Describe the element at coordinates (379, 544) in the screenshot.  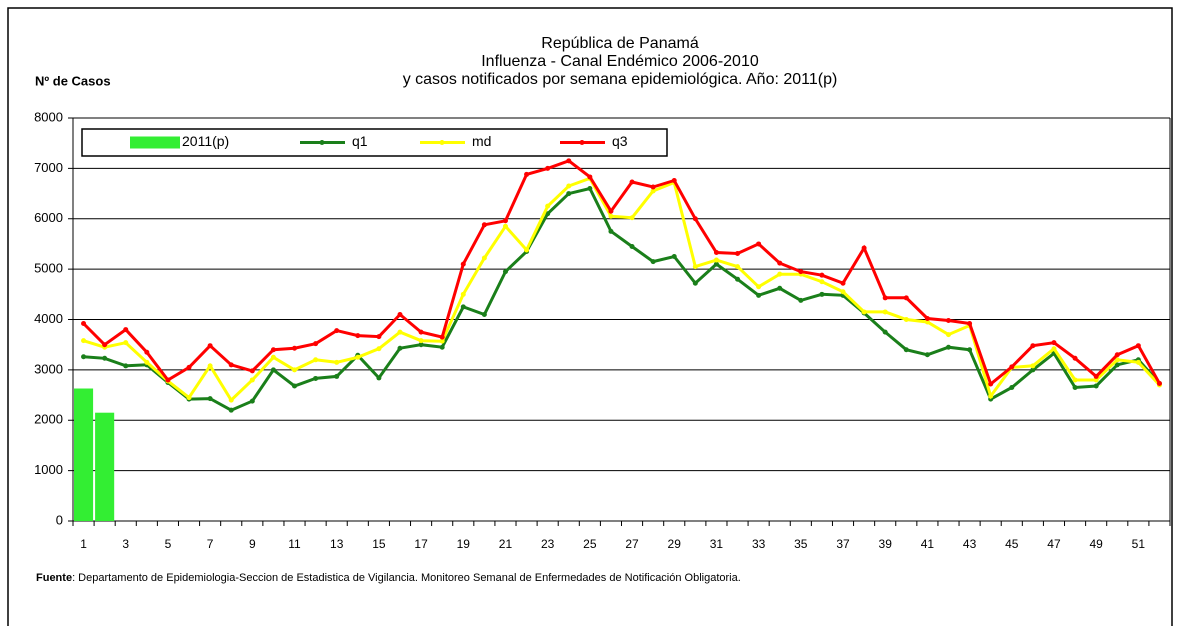
I see `x-tick-label: 15` at that location.